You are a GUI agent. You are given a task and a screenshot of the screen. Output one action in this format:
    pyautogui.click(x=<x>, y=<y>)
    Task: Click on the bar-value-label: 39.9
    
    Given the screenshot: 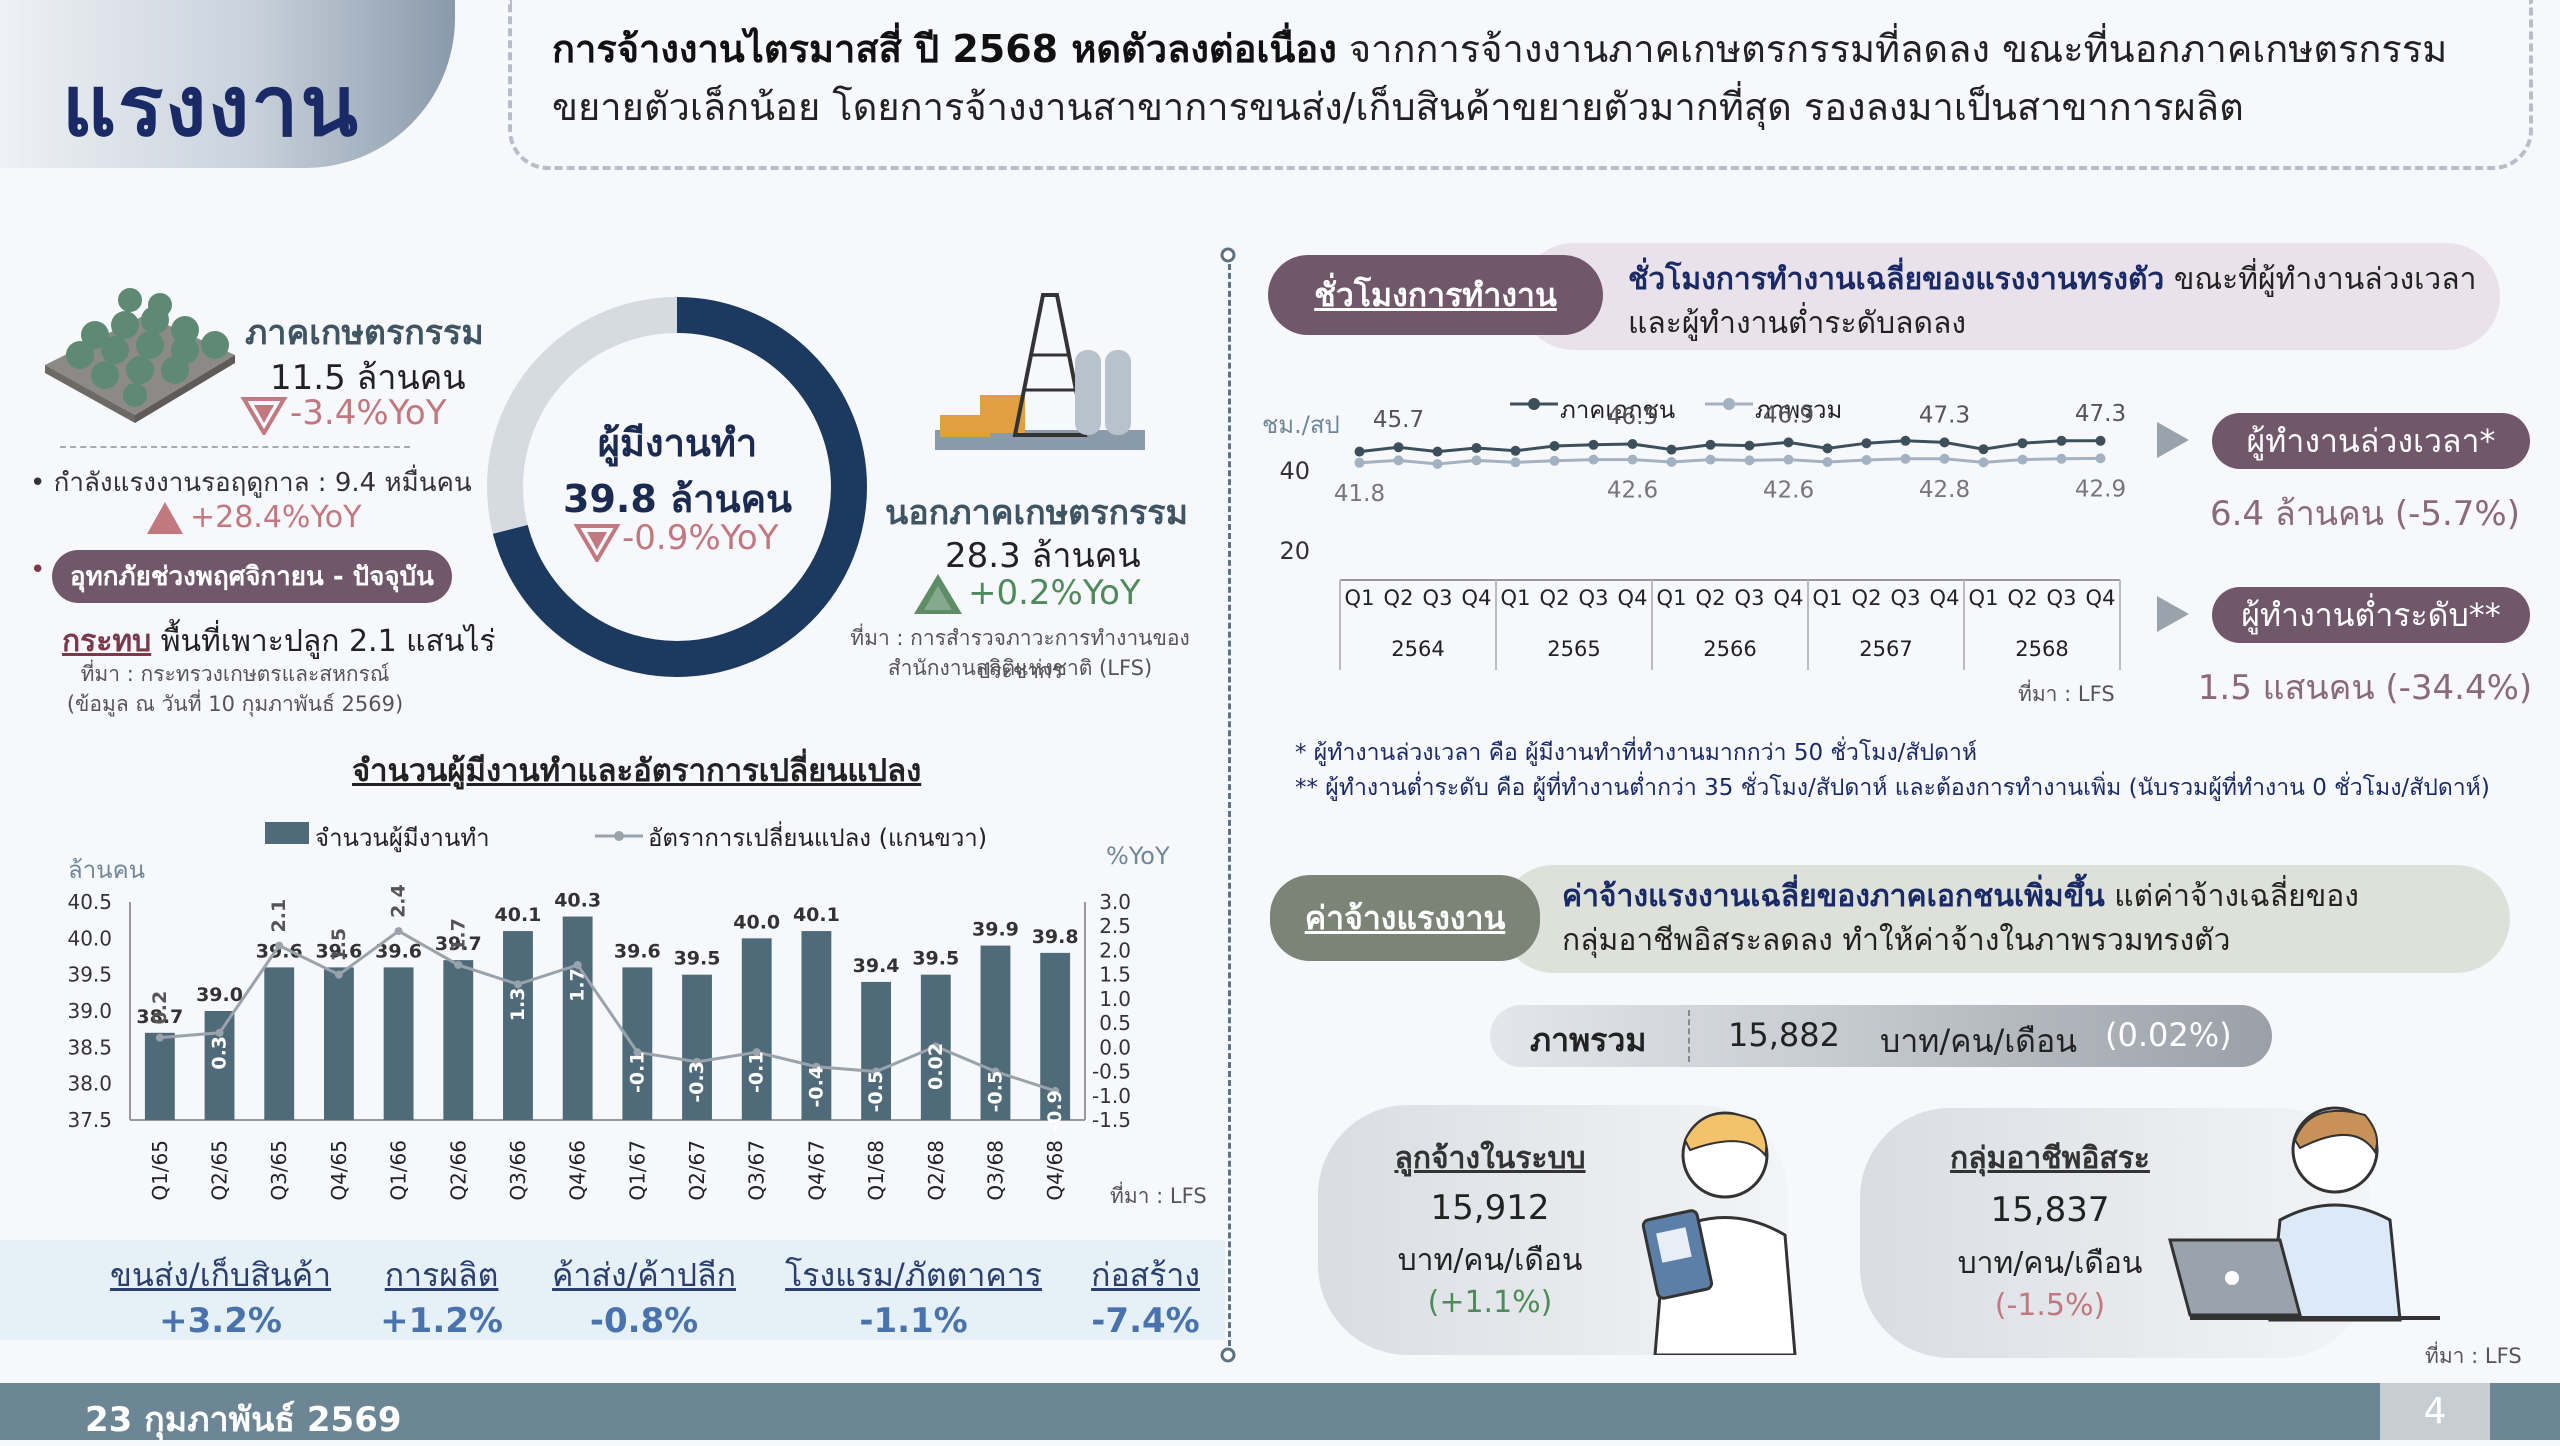 What is the action you would take?
    pyautogui.click(x=995, y=930)
    